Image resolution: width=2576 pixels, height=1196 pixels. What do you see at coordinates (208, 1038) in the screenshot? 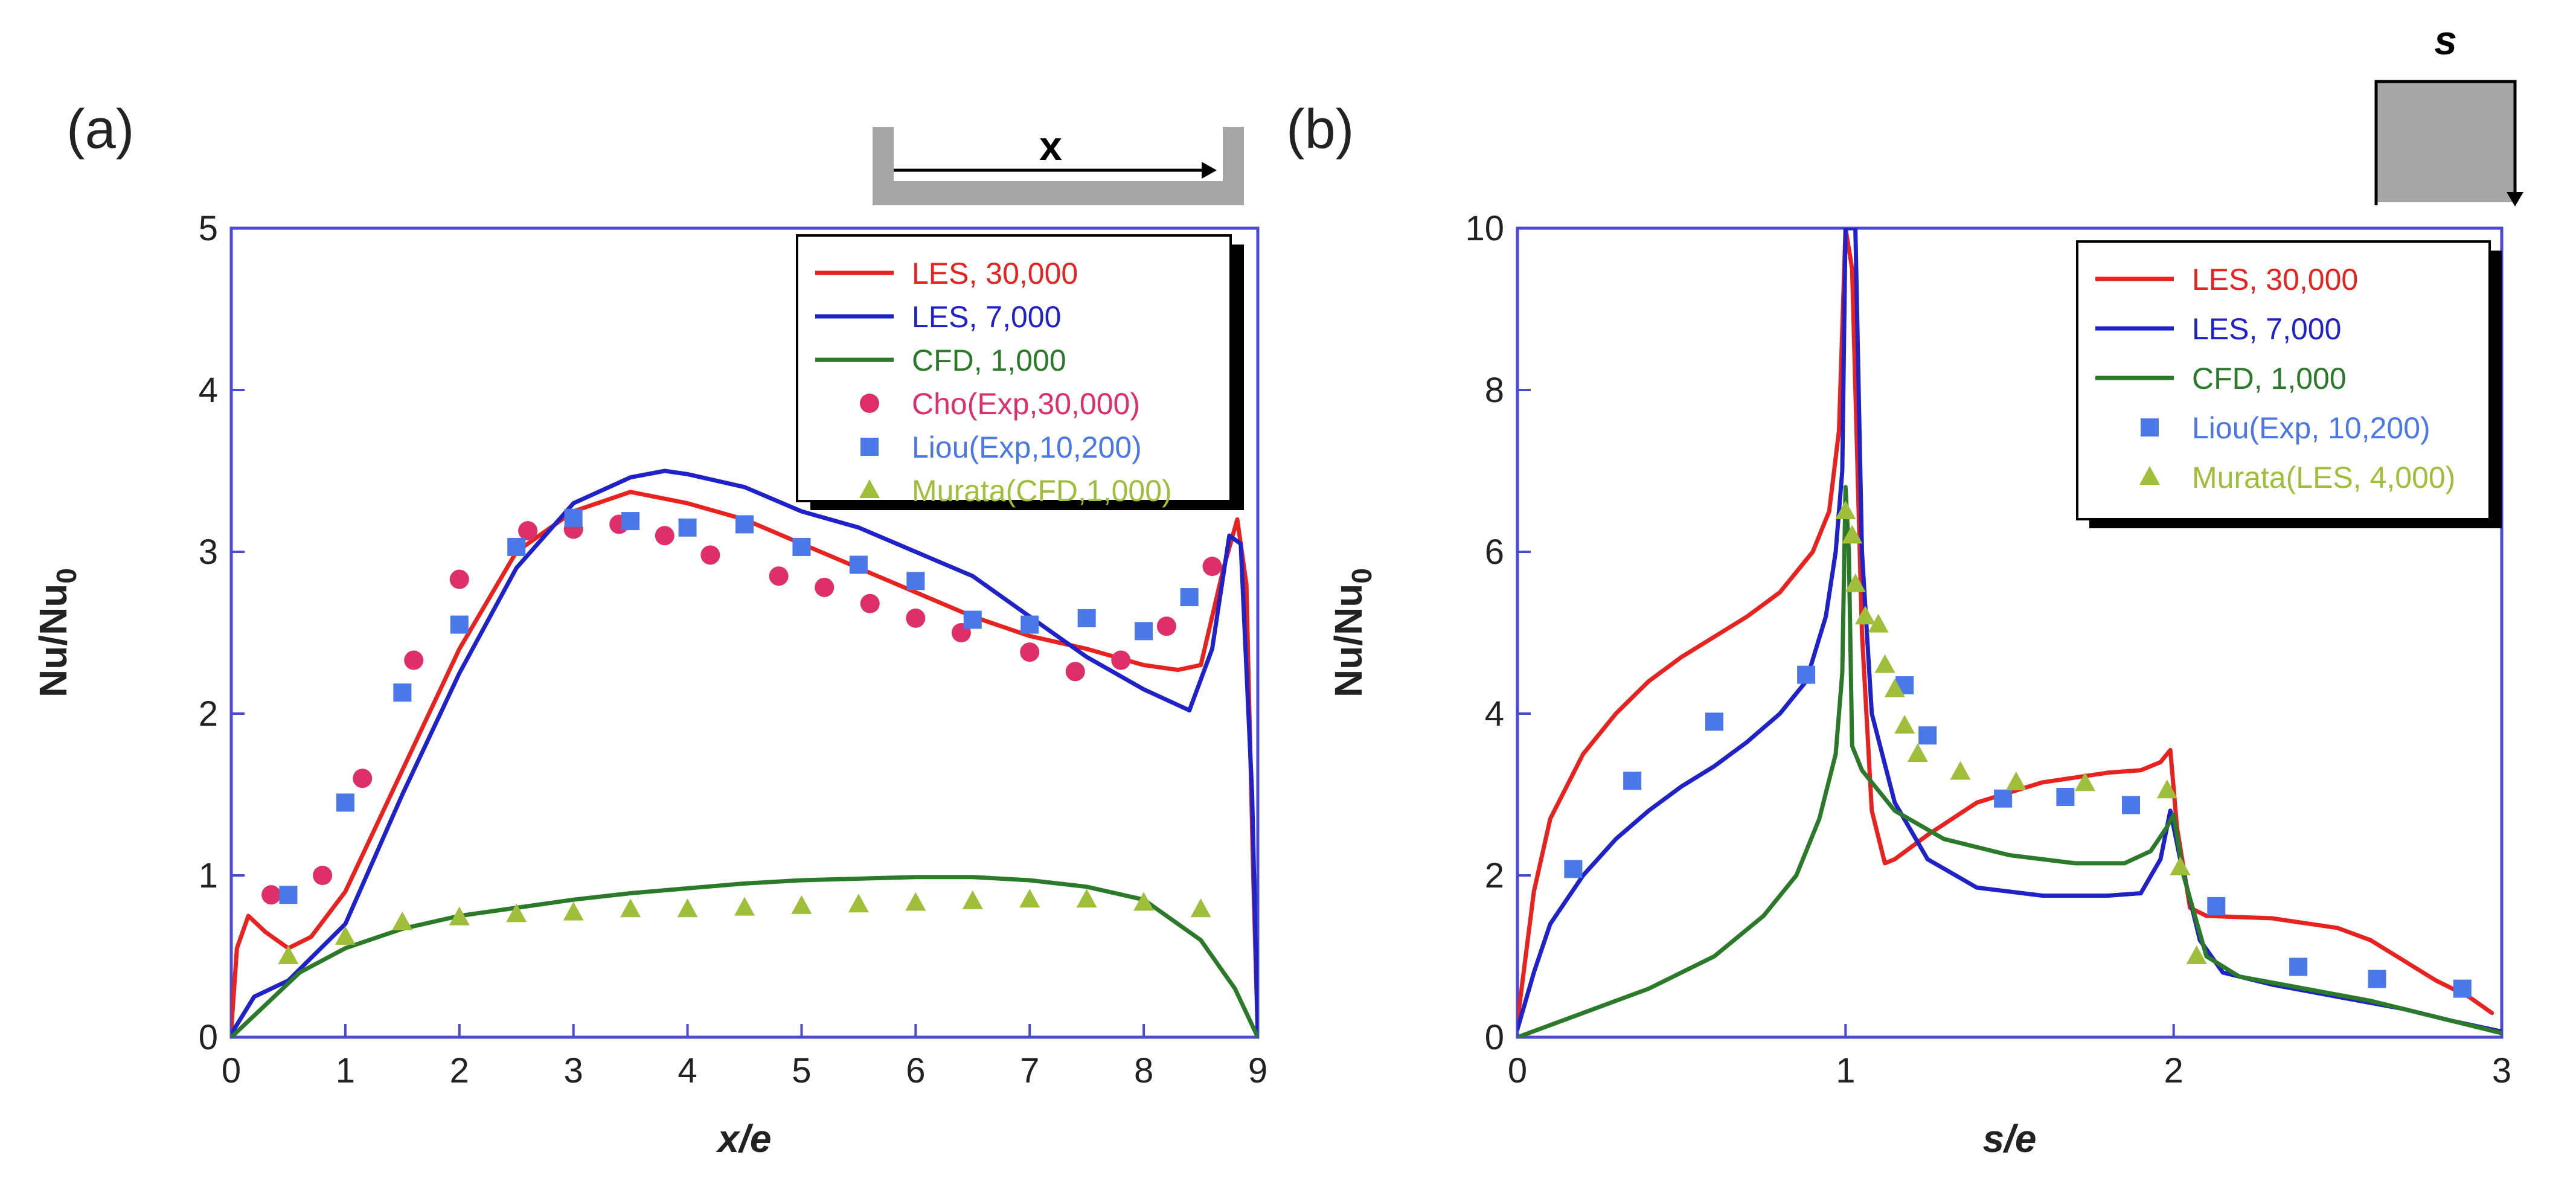
I see `y-tick-label: 0` at bounding box center [208, 1038].